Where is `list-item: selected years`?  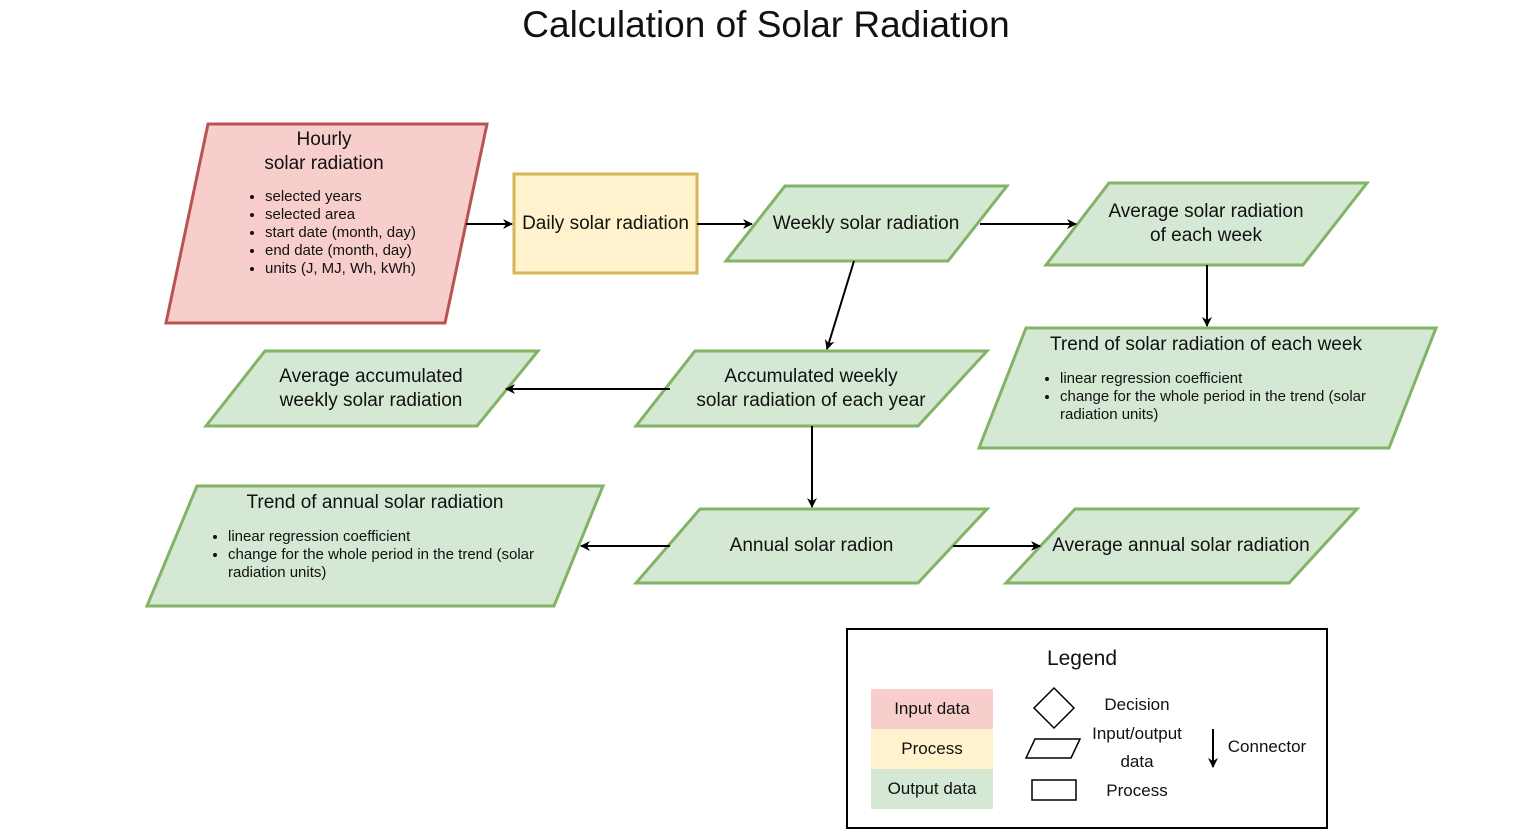 list-item: selected years is located at coordinates (360, 197).